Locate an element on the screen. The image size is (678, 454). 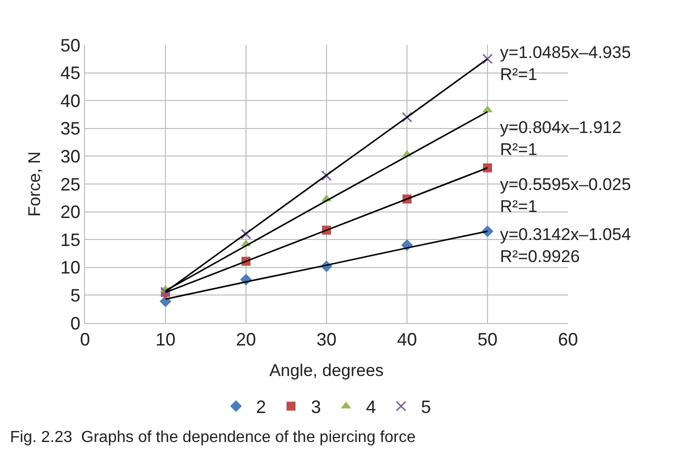
x-tick-label: 10 is located at coordinates (165, 340).